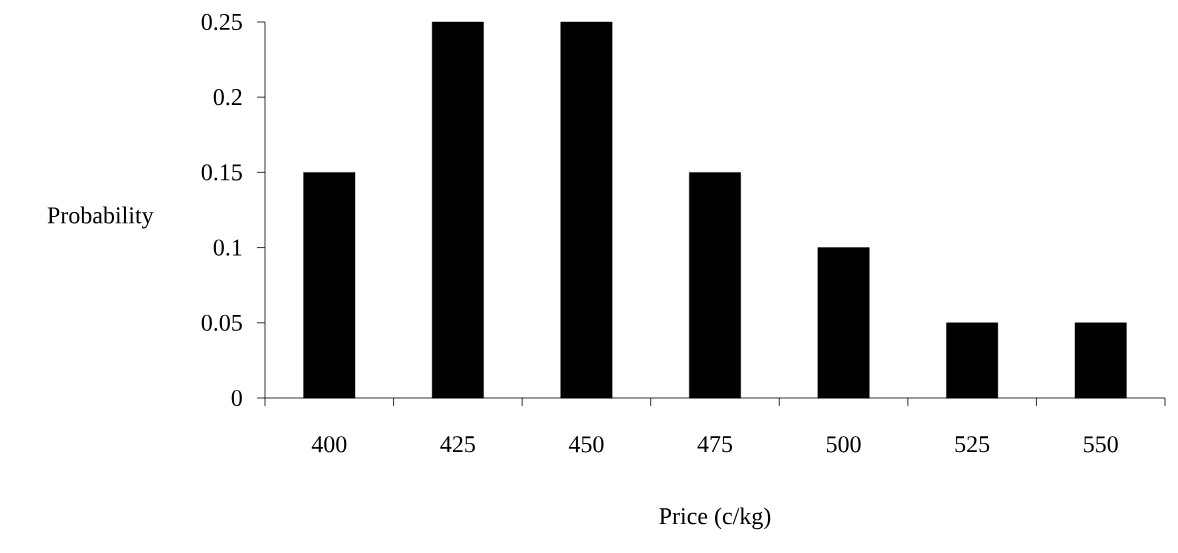  I want to click on y-axis-title: Probability, so click(100, 217).